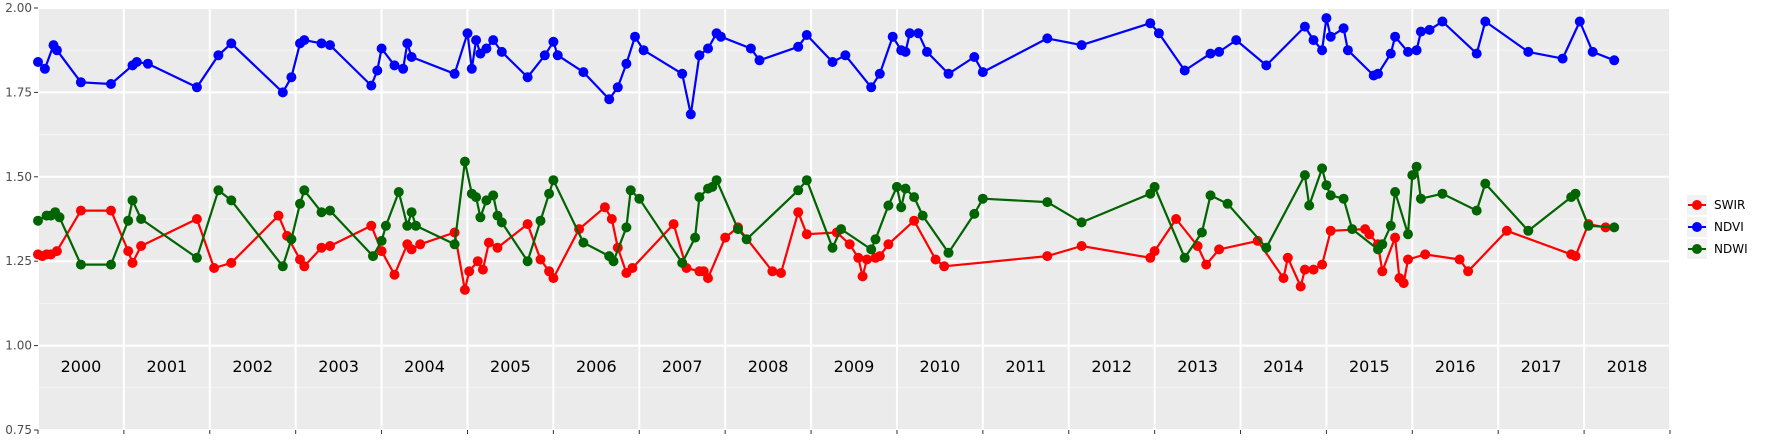 This screenshot has height=442, width=1773. I want to click on year-label: 2012, so click(1111, 366).